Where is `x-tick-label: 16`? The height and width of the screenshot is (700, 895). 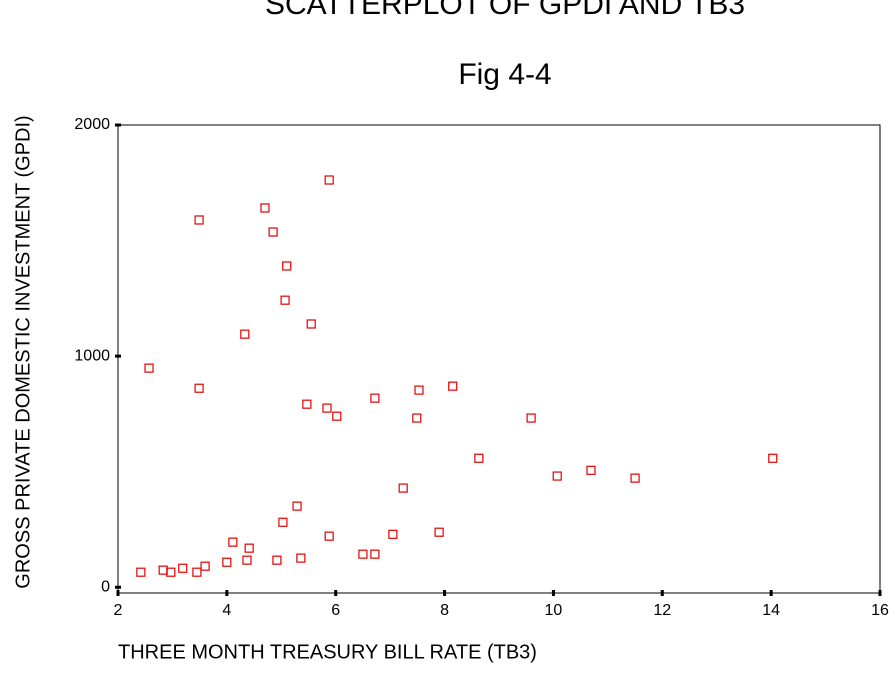
x-tick-label: 16 is located at coordinates (880, 610).